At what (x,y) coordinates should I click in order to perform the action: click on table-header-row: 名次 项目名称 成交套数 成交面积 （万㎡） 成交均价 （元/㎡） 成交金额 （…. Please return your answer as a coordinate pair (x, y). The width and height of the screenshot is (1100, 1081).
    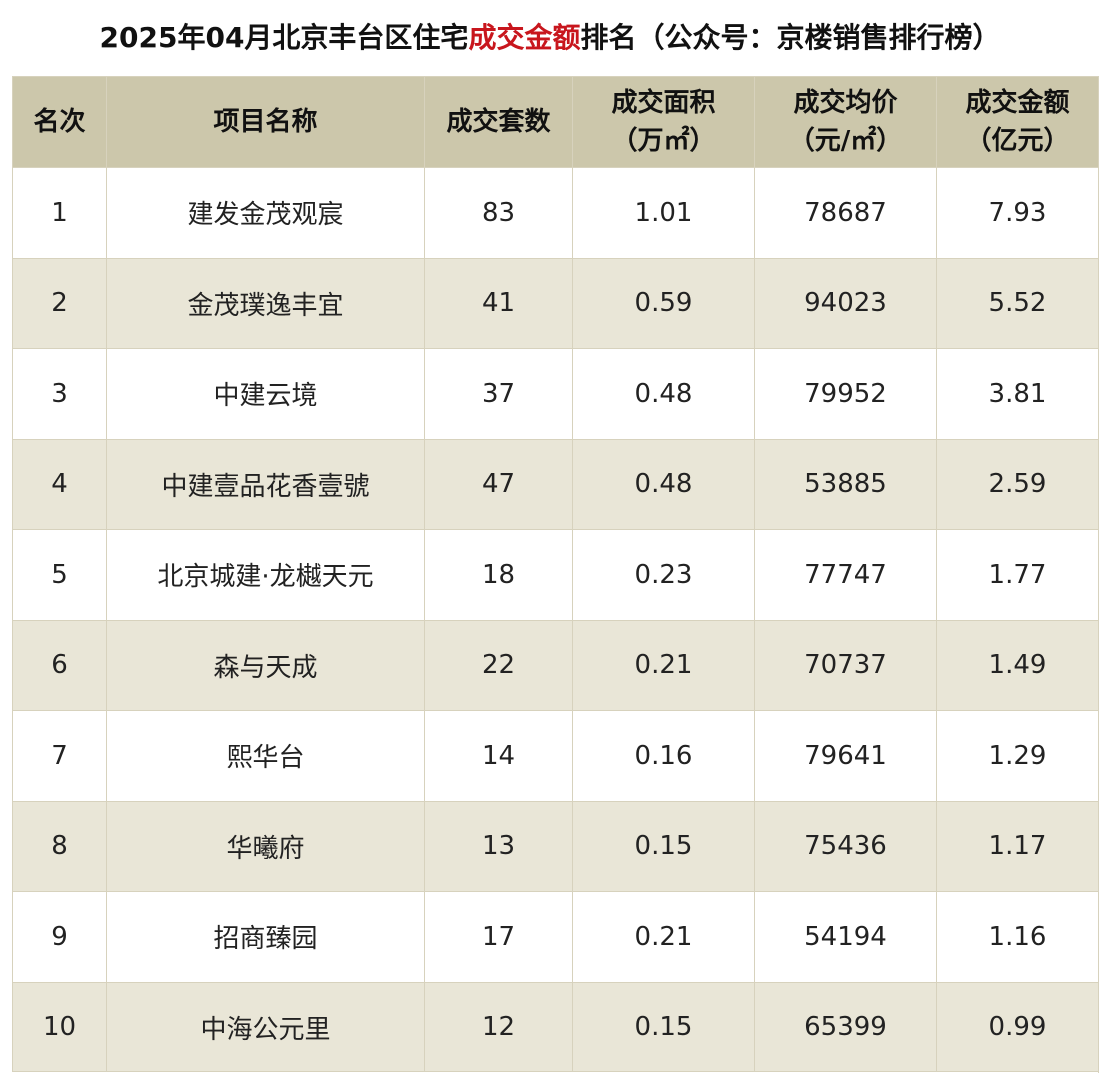
    Looking at the image, I should click on (555, 122).